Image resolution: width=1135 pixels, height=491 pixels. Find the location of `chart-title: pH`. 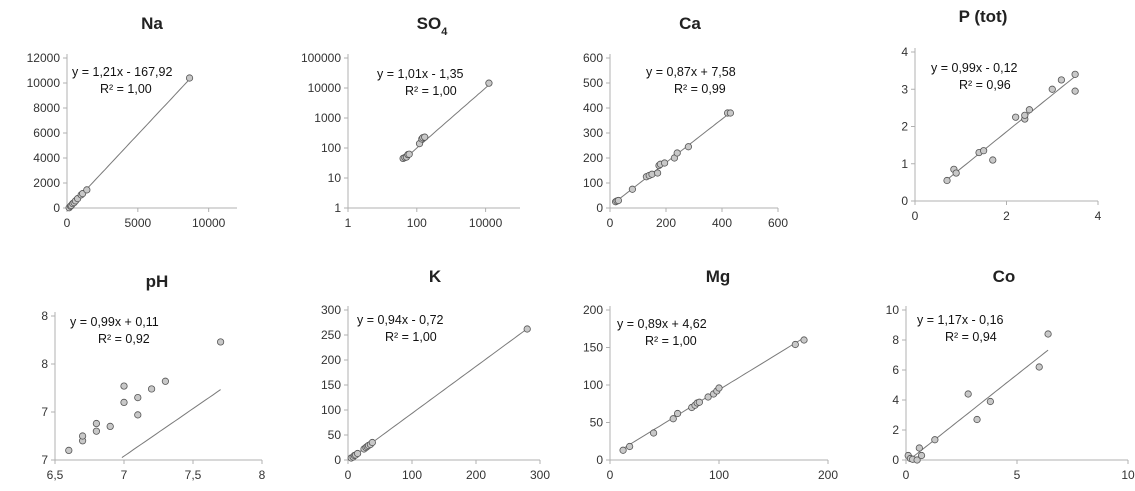

chart-title: pH is located at coordinates (157, 281).